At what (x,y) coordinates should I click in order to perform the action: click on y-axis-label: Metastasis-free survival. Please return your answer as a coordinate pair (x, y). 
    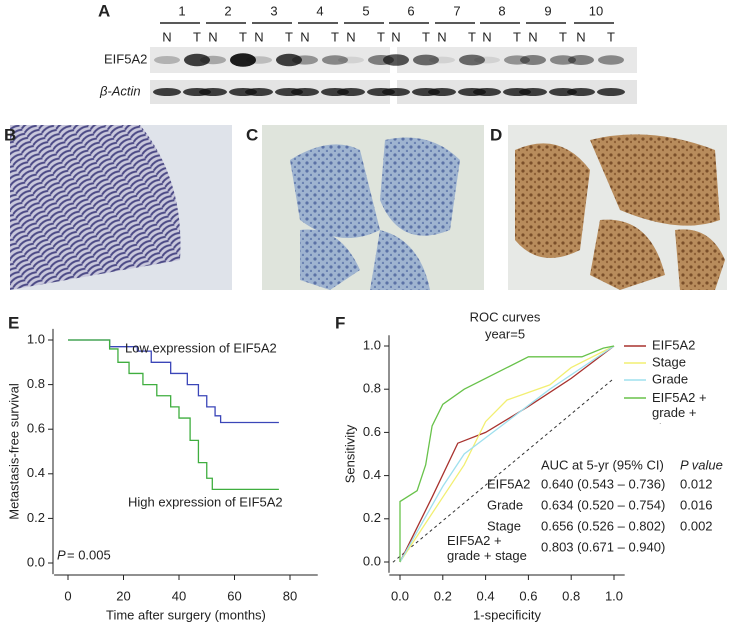
    Looking at the image, I should click on (13, 451).